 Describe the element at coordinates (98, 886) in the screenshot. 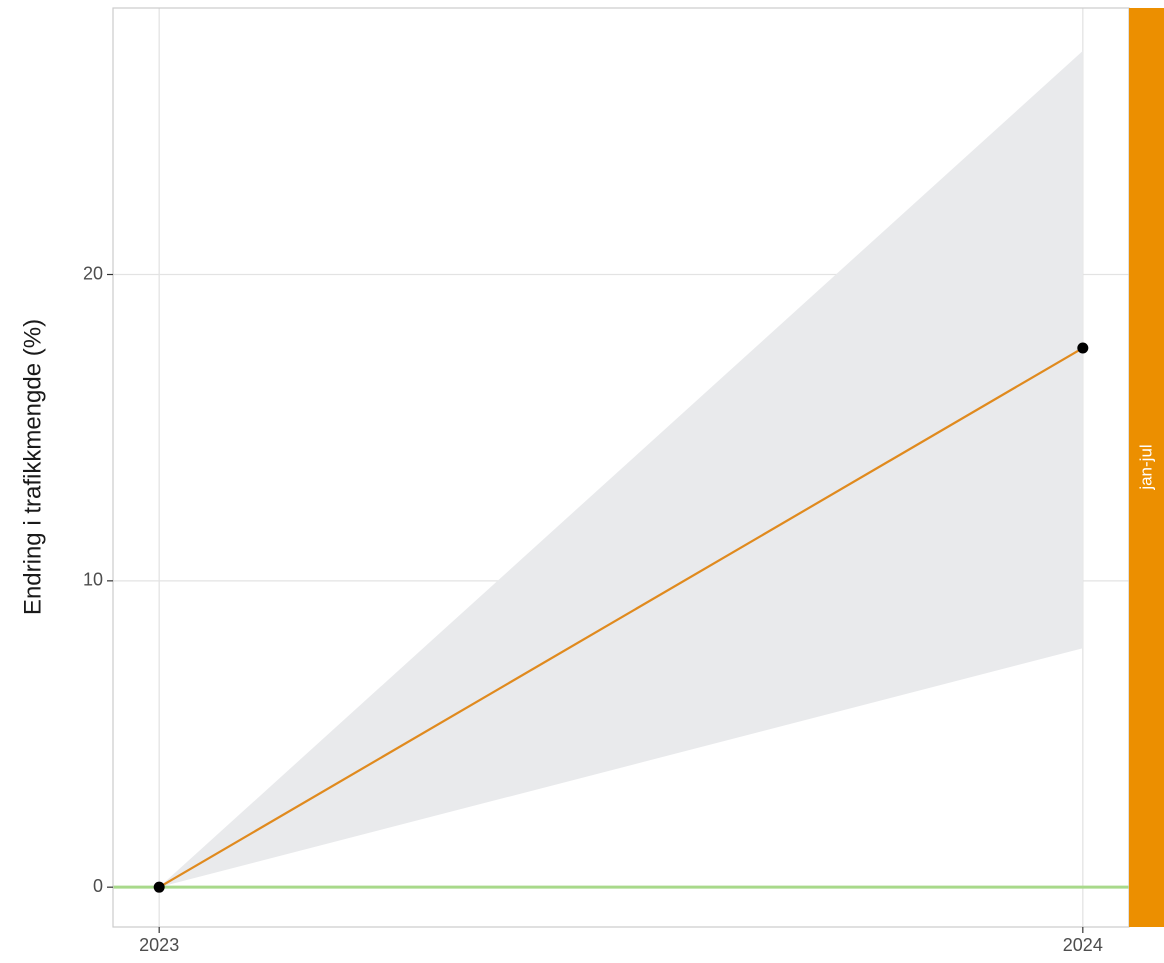

I see `y-tick-label: 0` at that location.